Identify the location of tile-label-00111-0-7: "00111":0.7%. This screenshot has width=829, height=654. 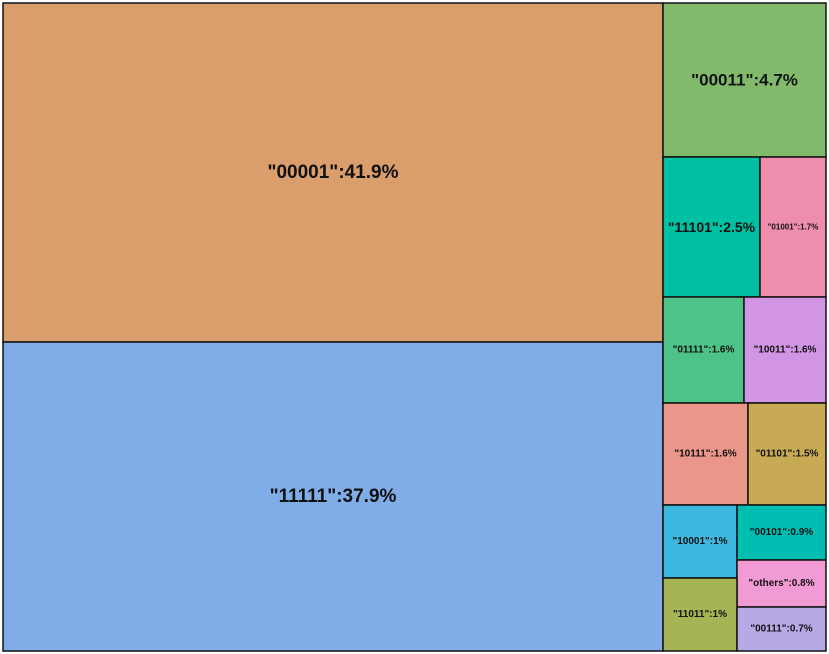
(781, 629).